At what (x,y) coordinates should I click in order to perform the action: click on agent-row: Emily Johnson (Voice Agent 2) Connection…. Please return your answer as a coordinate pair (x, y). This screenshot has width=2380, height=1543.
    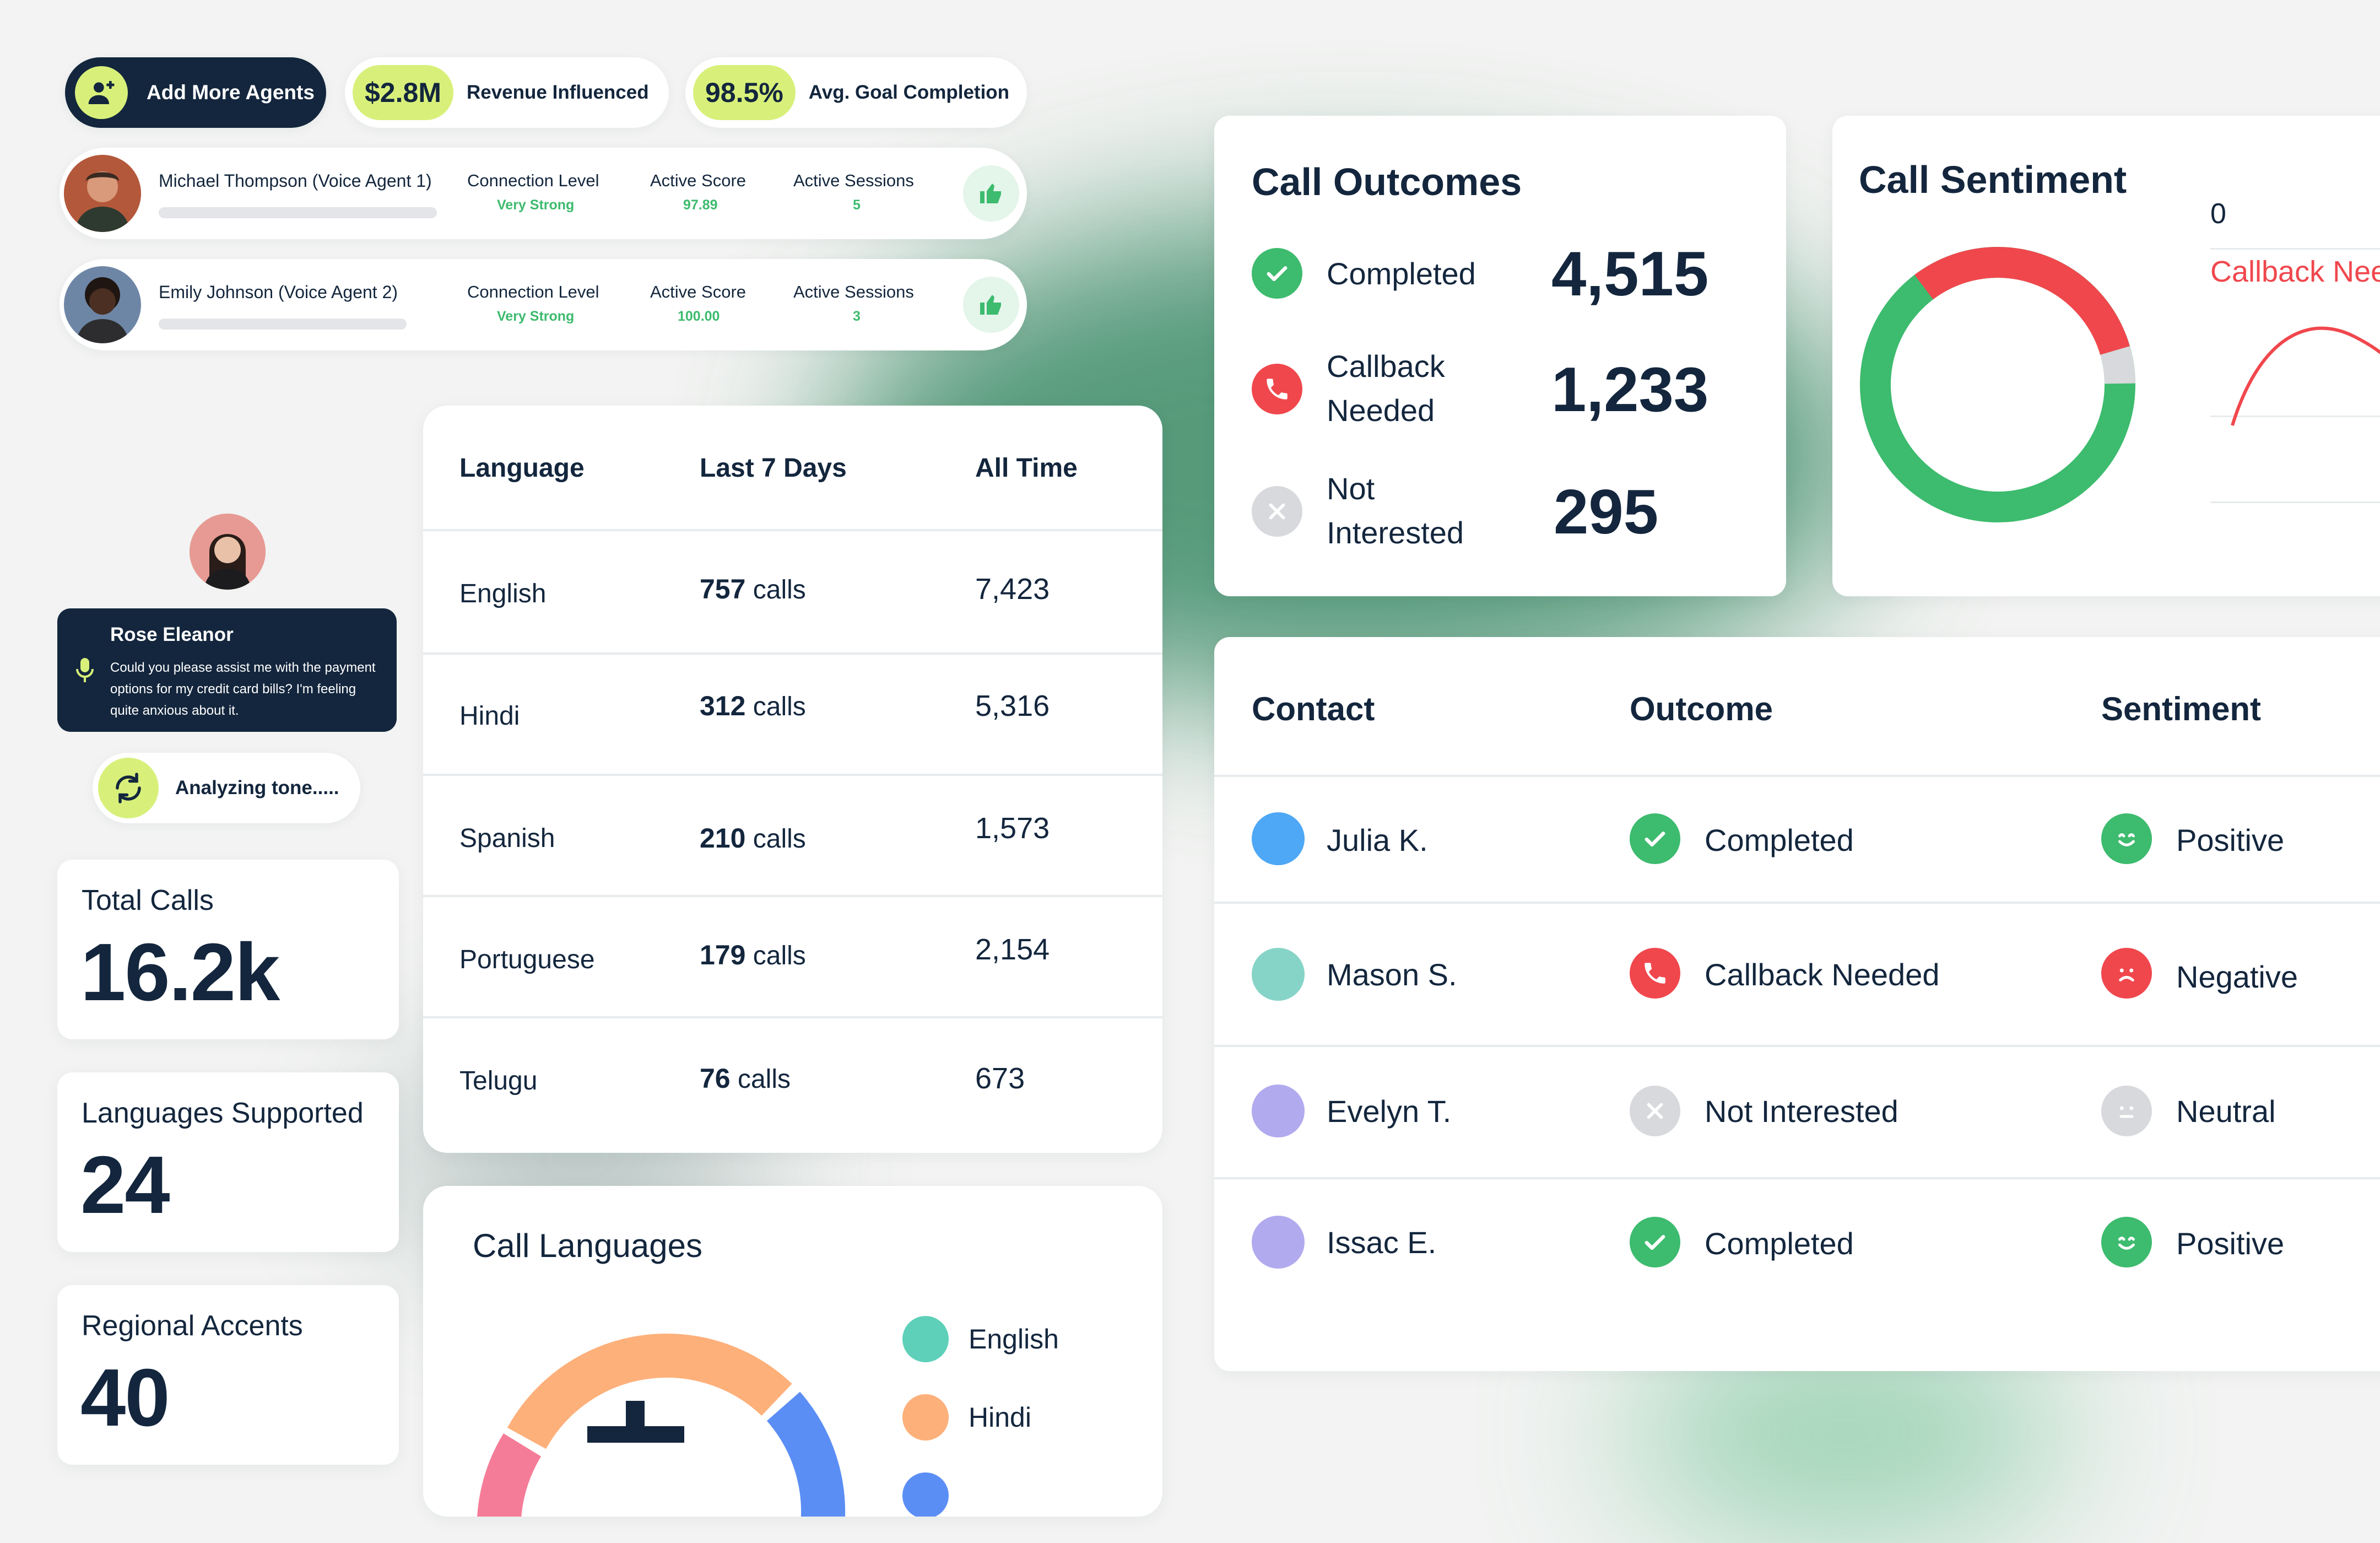
    Looking at the image, I should click on (543, 304).